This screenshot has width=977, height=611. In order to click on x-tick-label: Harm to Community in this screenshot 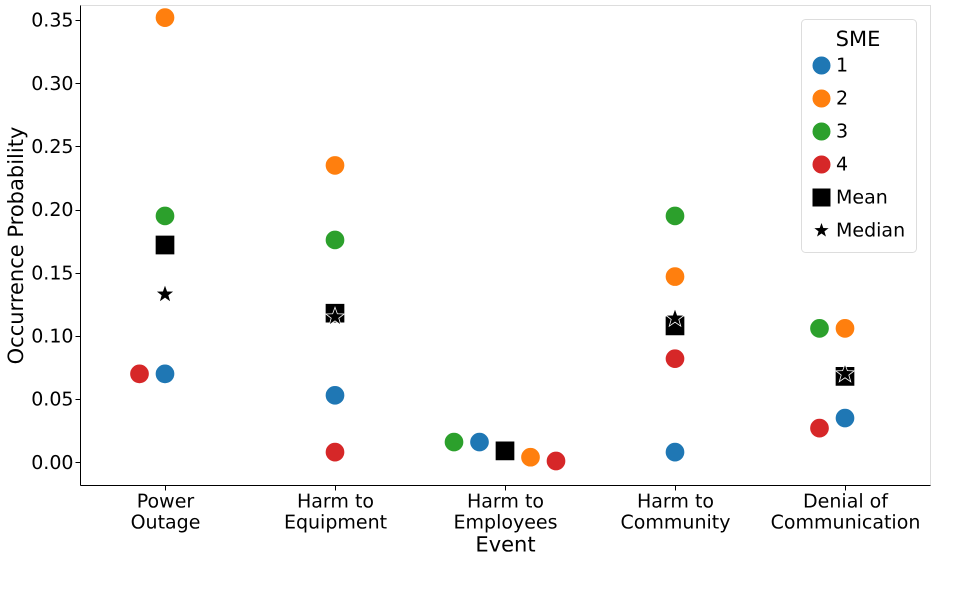, I will do `click(675, 512)`.